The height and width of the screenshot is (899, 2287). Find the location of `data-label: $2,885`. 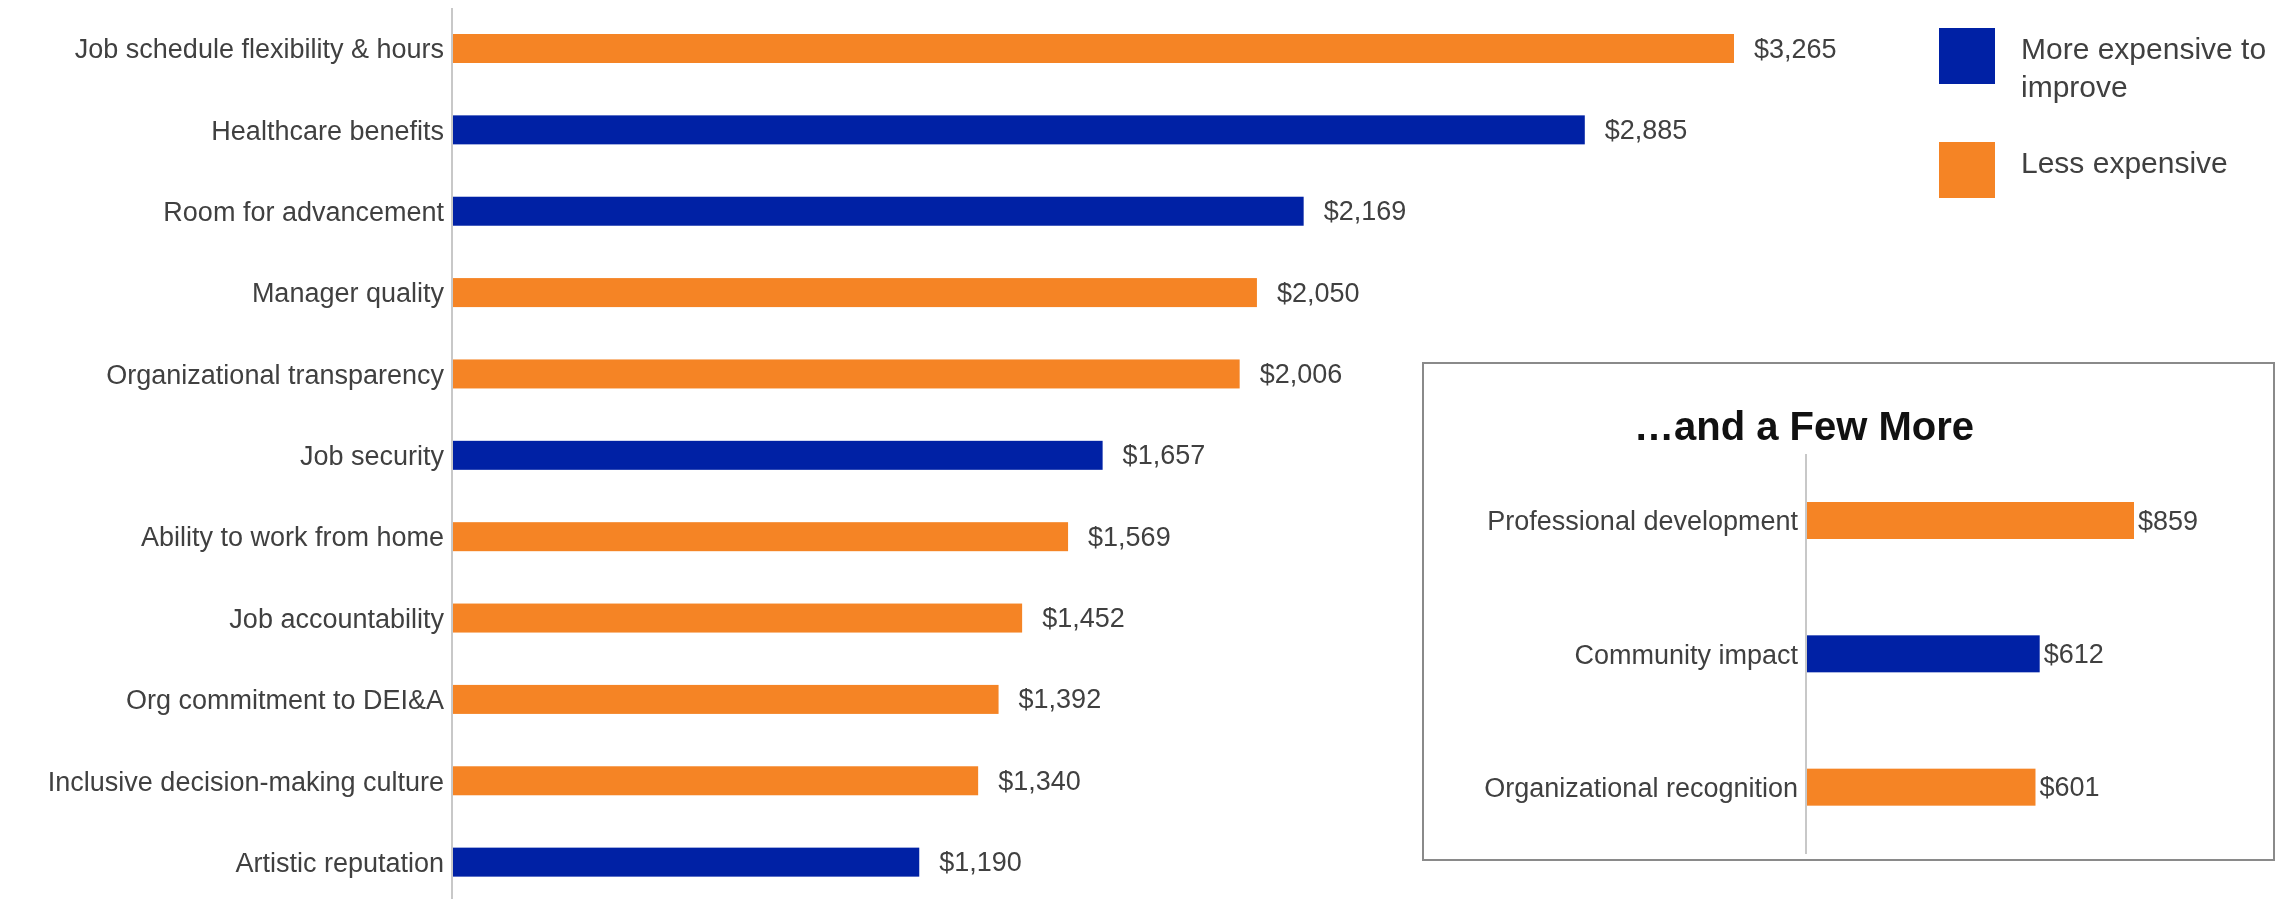

data-label: $2,885 is located at coordinates (1646, 129).